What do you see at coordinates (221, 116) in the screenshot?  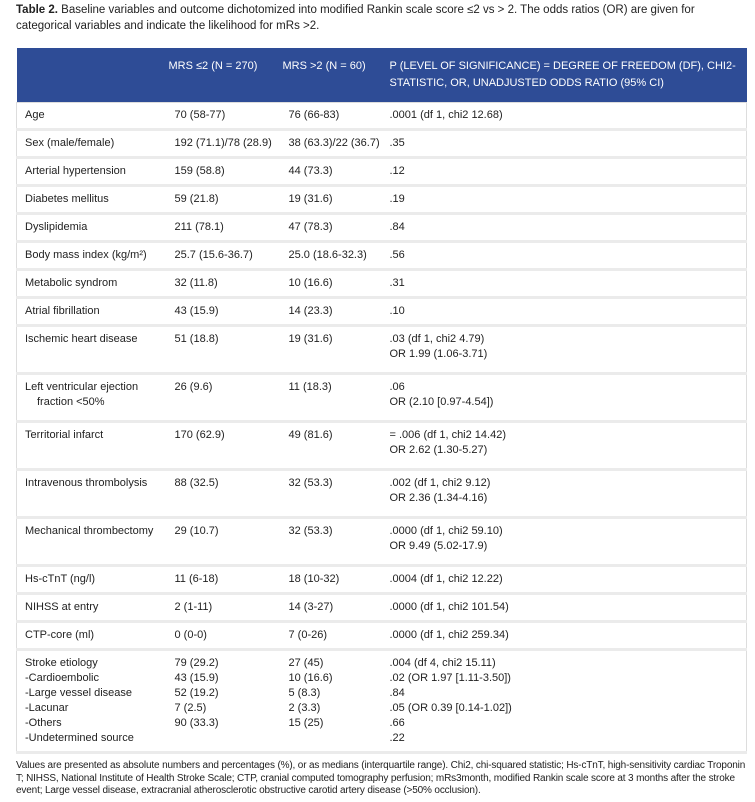 I see `mrs-le2-cell: 70 (58-77)` at bounding box center [221, 116].